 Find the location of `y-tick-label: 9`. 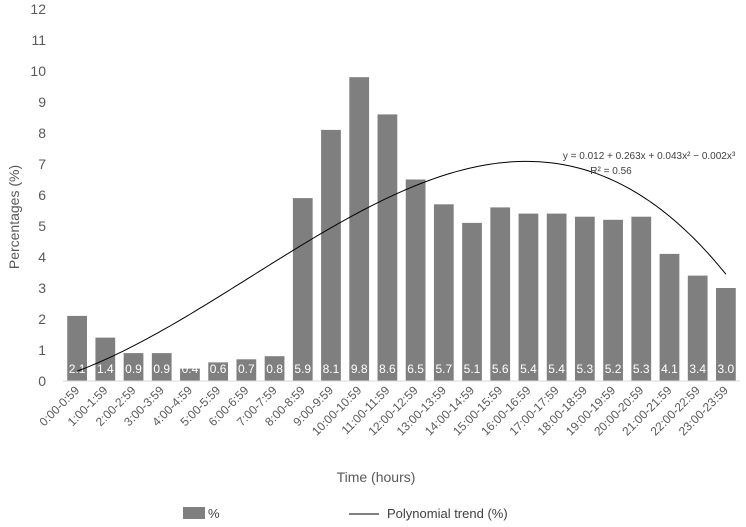

y-tick-label: 9 is located at coordinates (42, 102).